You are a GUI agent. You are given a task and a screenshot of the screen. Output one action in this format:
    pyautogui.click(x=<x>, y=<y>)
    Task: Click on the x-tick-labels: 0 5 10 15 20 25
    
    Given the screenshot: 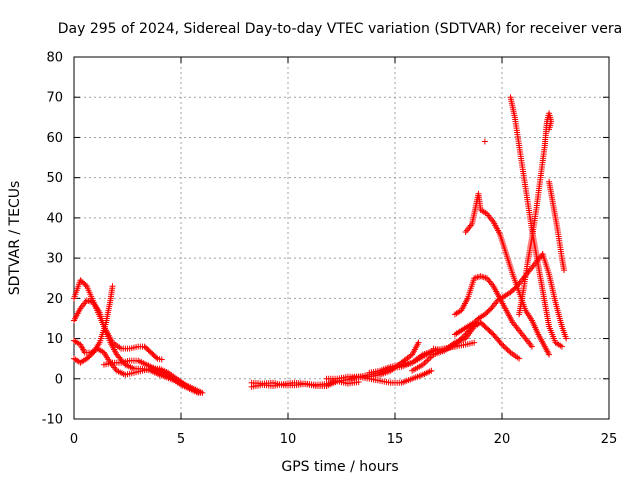 What is the action you would take?
    pyautogui.click(x=343, y=439)
    